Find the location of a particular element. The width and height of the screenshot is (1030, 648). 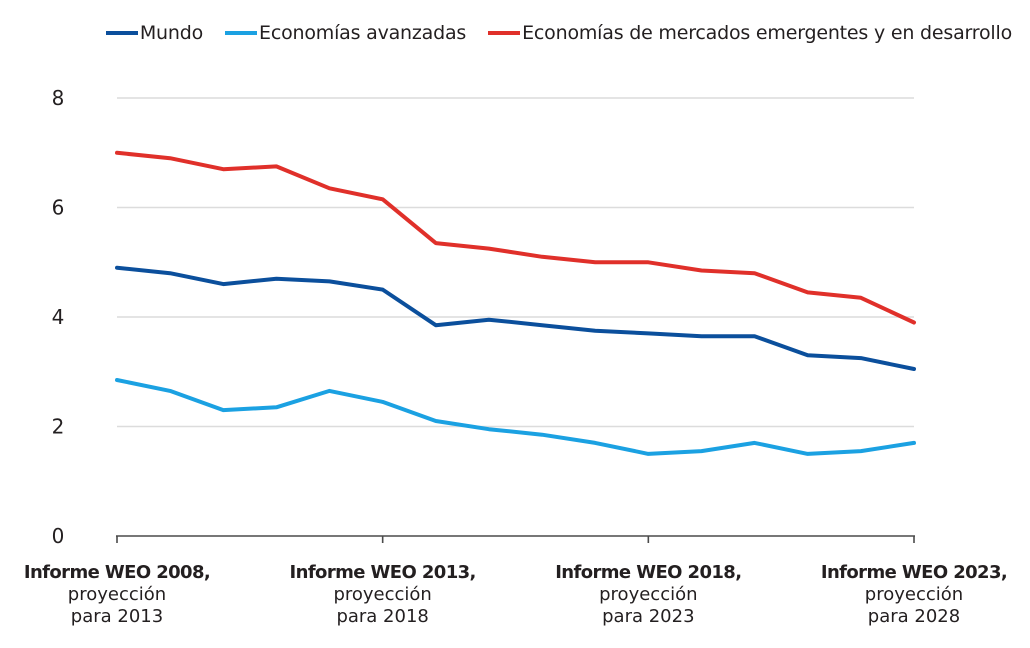

x-tick-label-title: Informe WEO 2023, is located at coordinates (914, 572).